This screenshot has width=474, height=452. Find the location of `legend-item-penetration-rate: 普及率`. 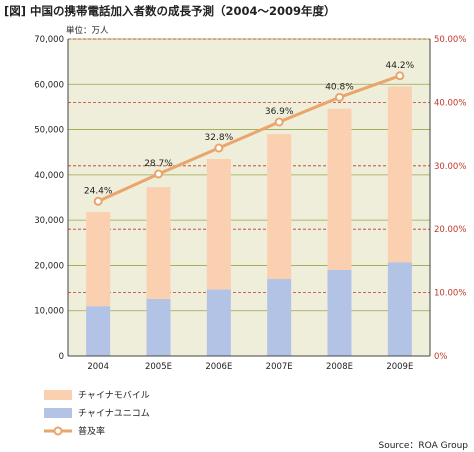

legend-item-penetration-rate: 普及率 is located at coordinates (74, 430).